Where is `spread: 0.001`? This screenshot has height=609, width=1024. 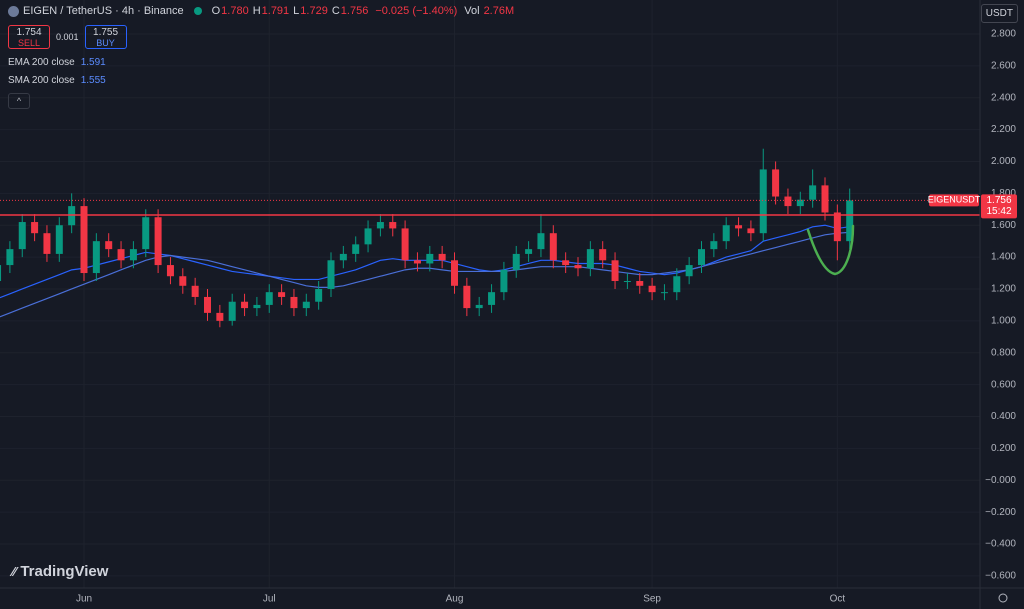
spread: 0.001 is located at coordinates (67, 37).